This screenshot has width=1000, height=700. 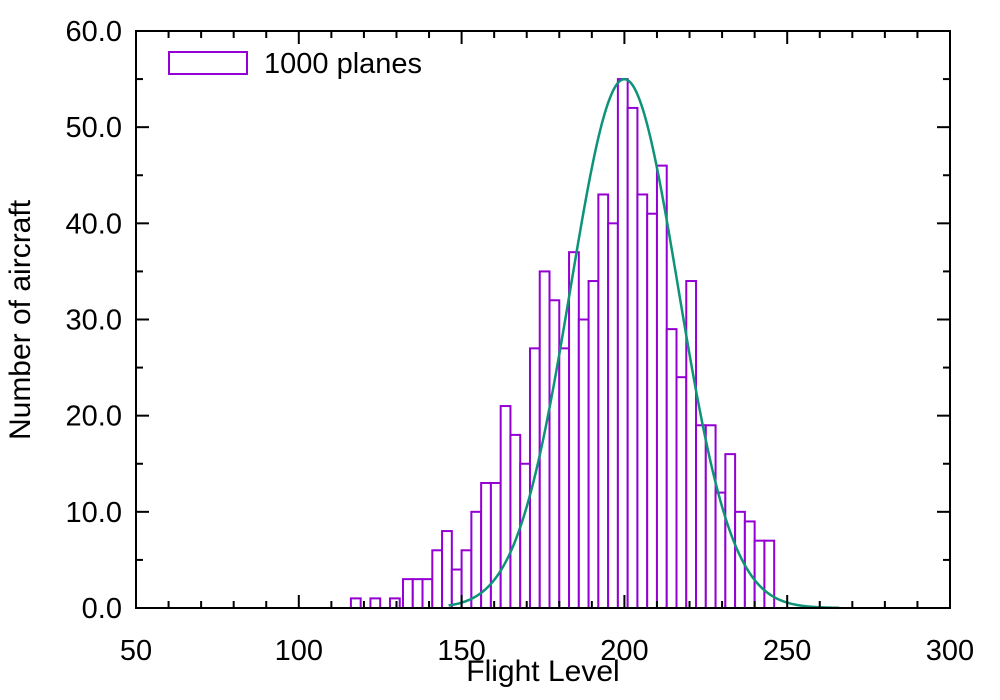 What do you see at coordinates (542, 671) in the screenshot?
I see `x-axis-title: Flight Level` at bounding box center [542, 671].